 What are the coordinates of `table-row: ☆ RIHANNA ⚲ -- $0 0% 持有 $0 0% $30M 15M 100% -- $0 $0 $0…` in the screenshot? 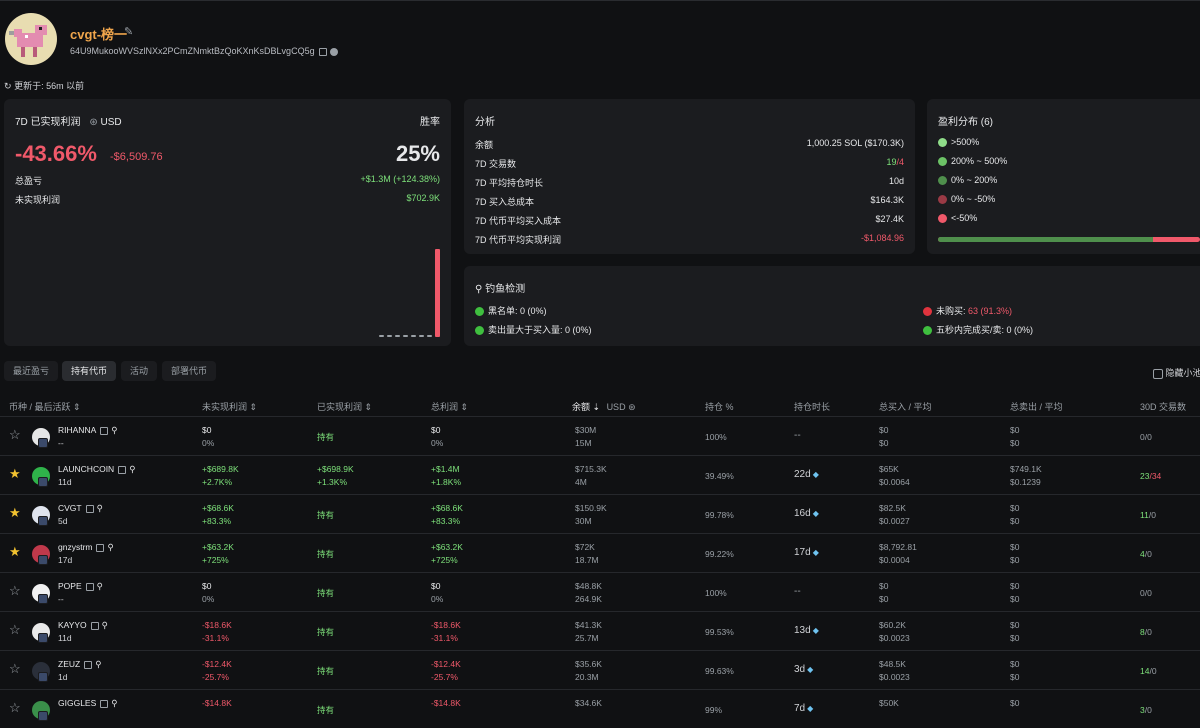 It's located at (600, 435).